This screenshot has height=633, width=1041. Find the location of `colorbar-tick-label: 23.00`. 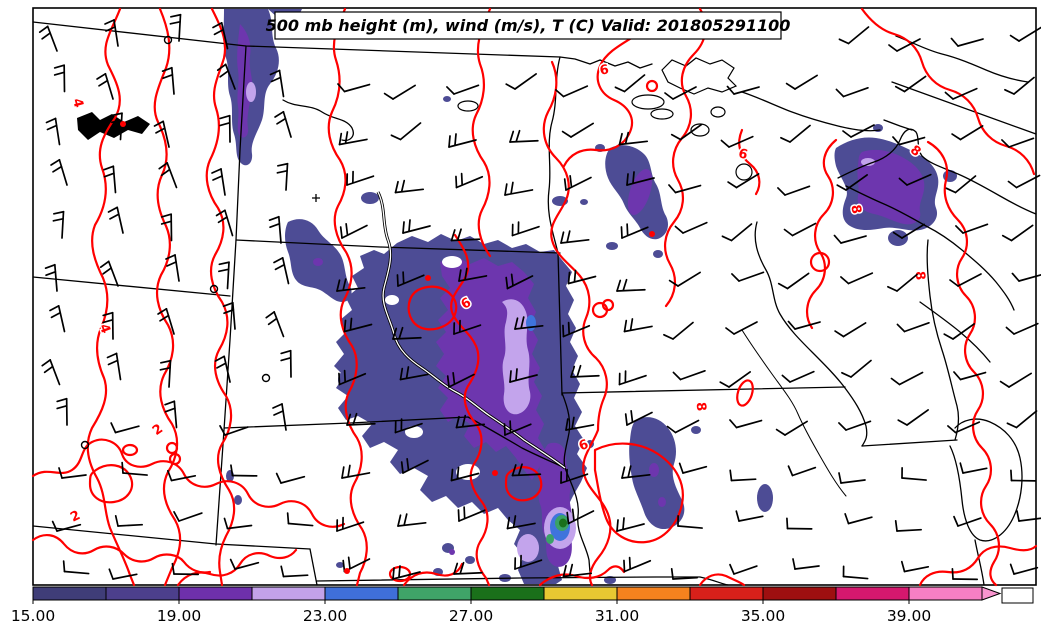

colorbar-tick-label: 23.00 is located at coordinates (325, 616).